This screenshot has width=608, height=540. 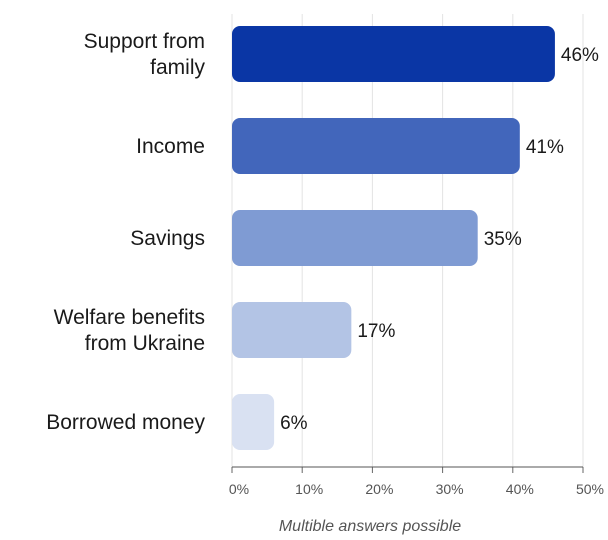 What do you see at coordinates (416, 482) in the screenshot?
I see `x-axis: 0% 10% 20% 30% 40% 50%` at bounding box center [416, 482].